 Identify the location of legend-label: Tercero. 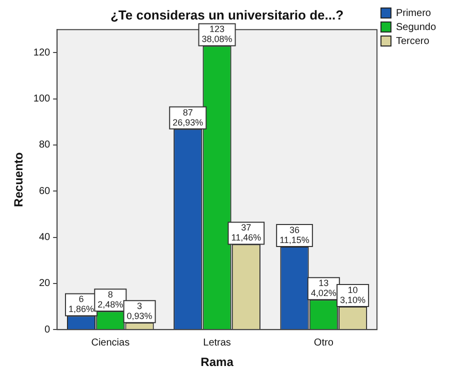
(413, 41).